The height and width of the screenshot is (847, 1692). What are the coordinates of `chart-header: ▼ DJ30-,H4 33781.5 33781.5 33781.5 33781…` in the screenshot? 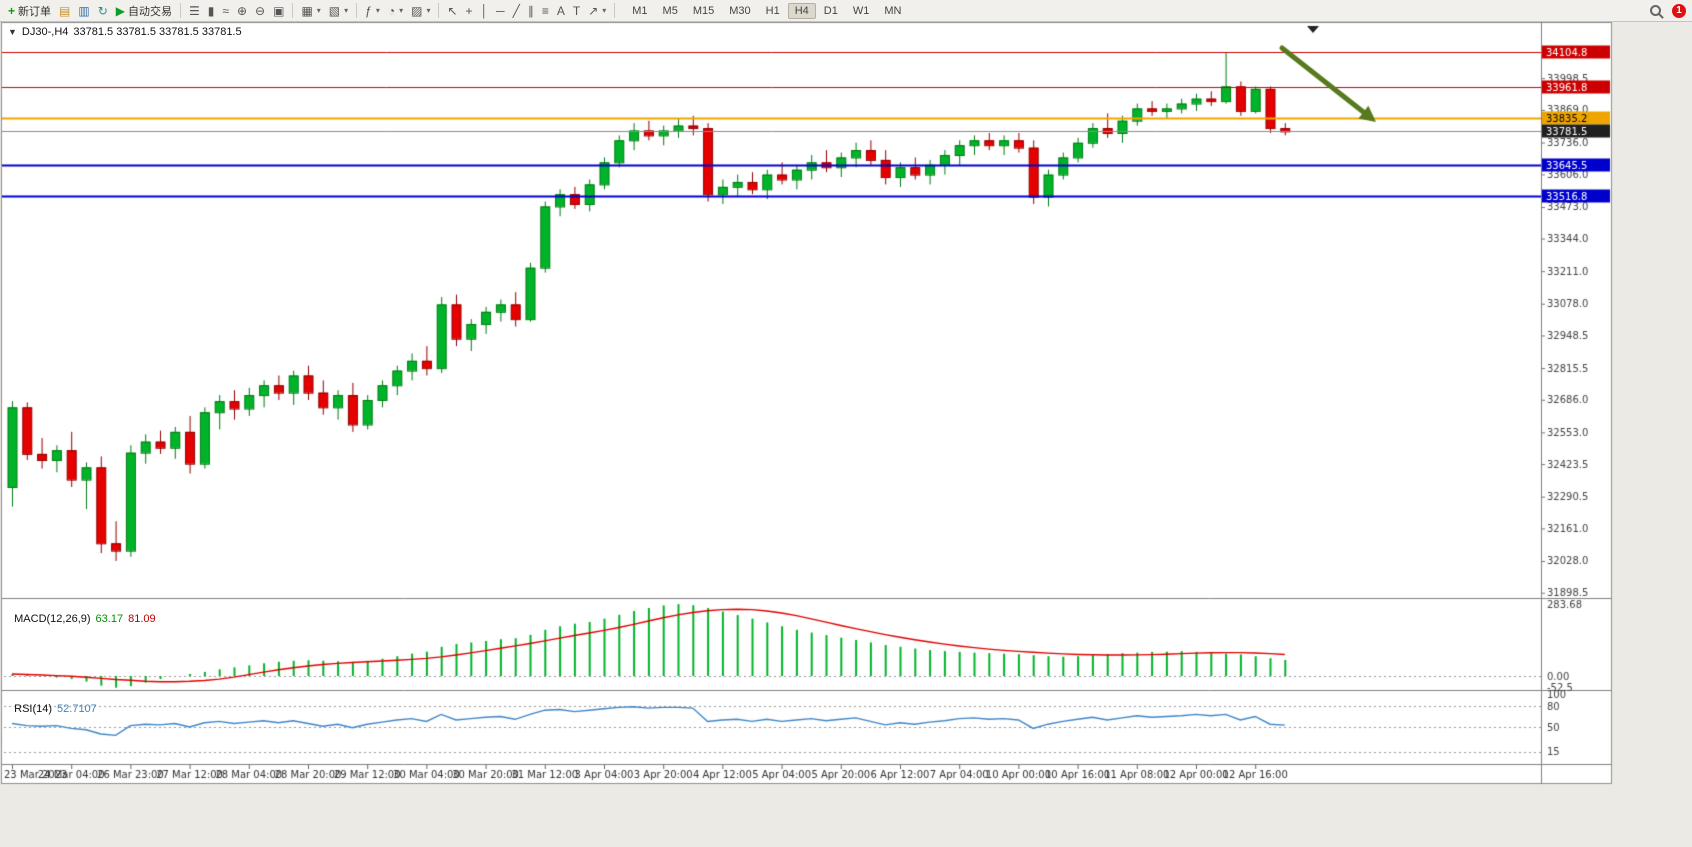 It's located at (125, 32).